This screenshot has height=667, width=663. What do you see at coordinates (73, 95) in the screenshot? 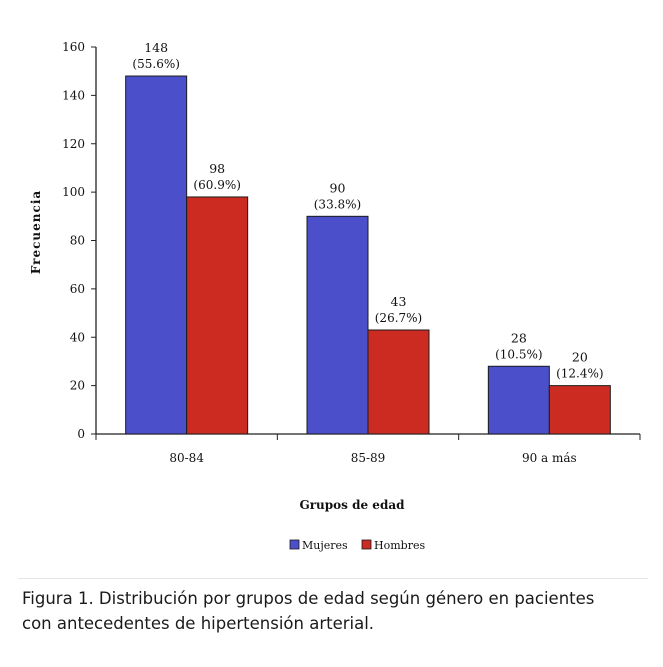
I see `y-tick-label: 140` at bounding box center [73, 95].